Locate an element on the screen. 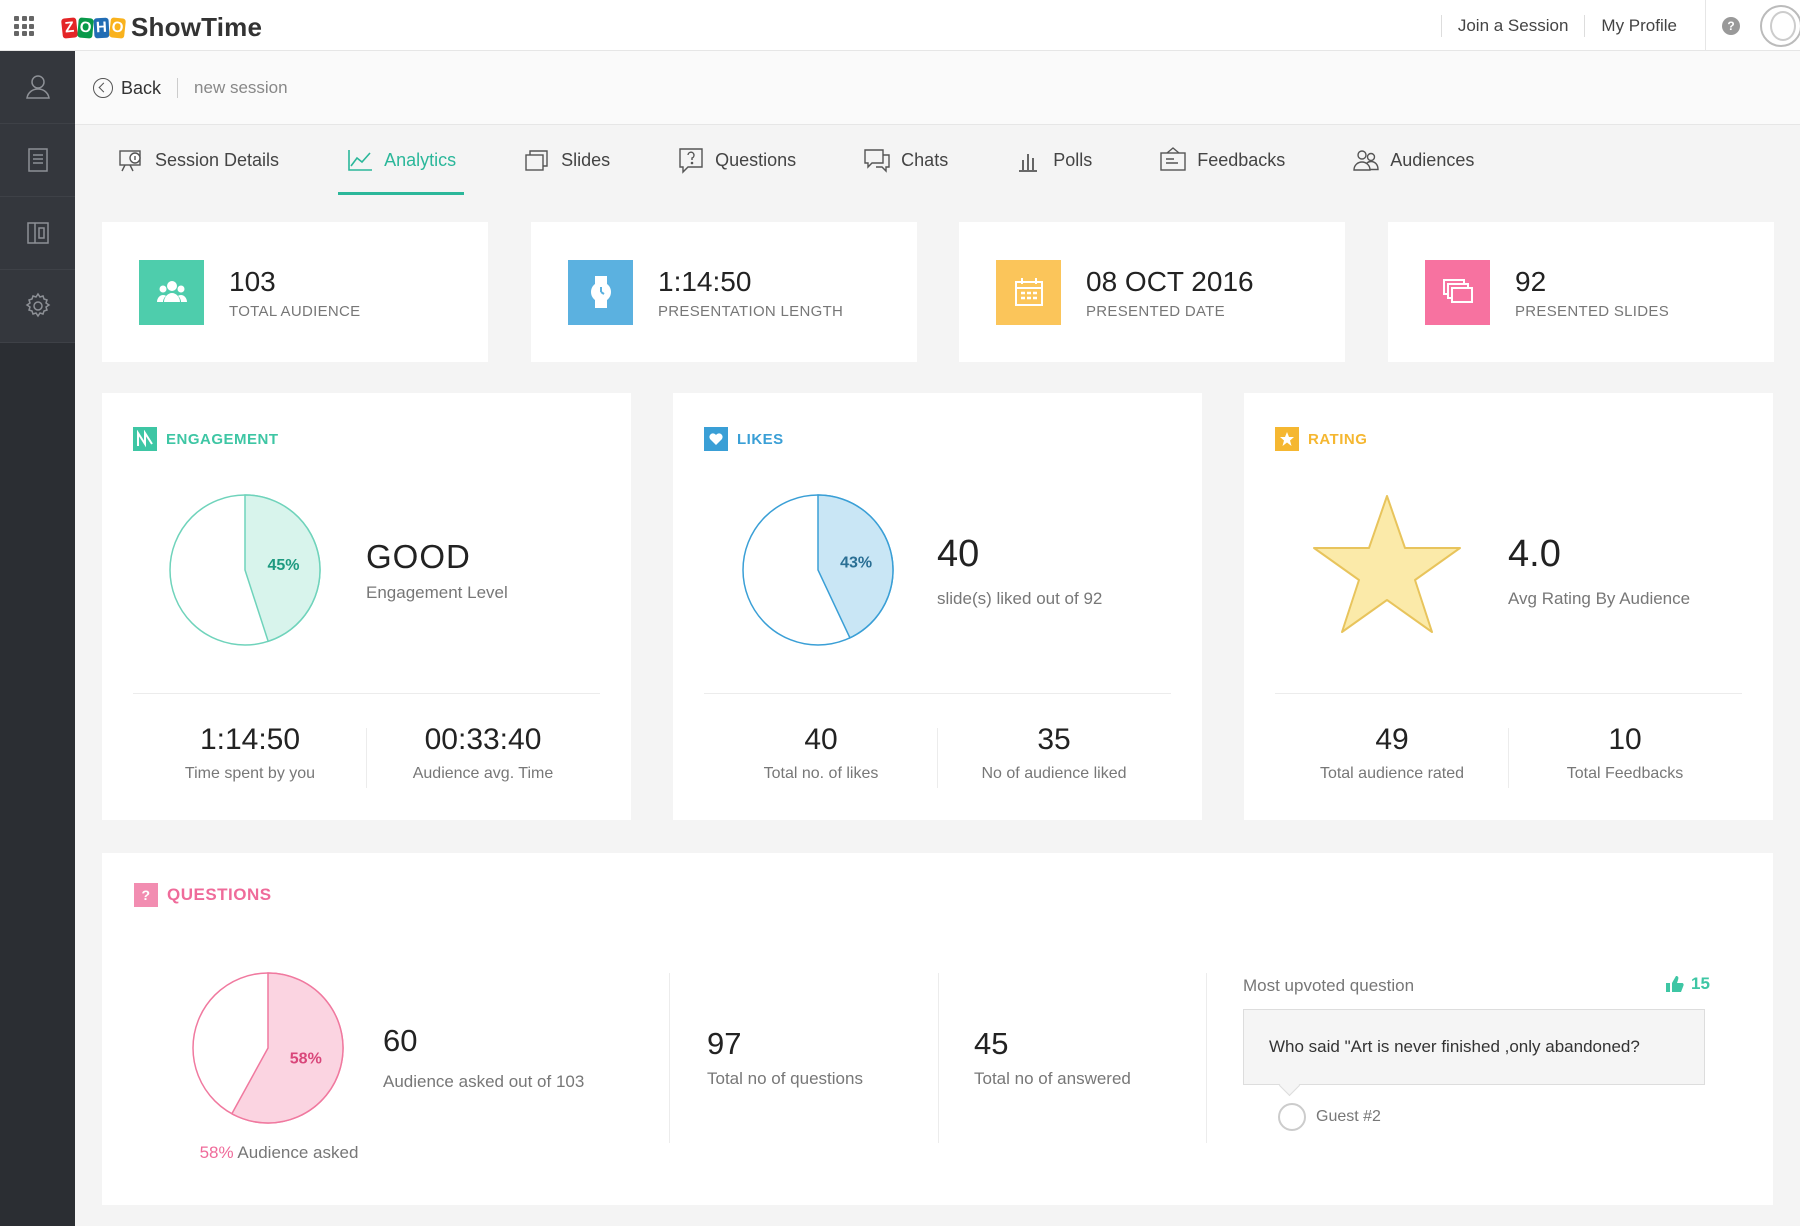  gear-icon is located at coordinates (37, 305).